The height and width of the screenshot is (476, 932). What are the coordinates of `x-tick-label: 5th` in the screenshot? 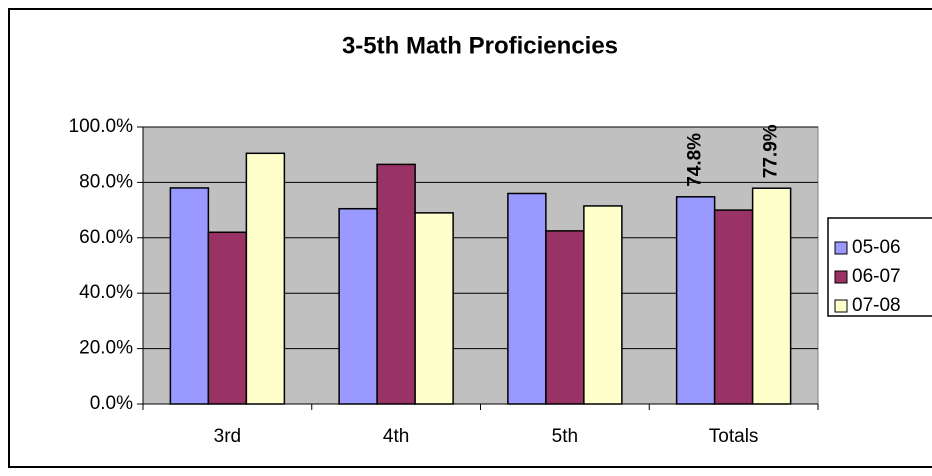 It's located at (565, 436).